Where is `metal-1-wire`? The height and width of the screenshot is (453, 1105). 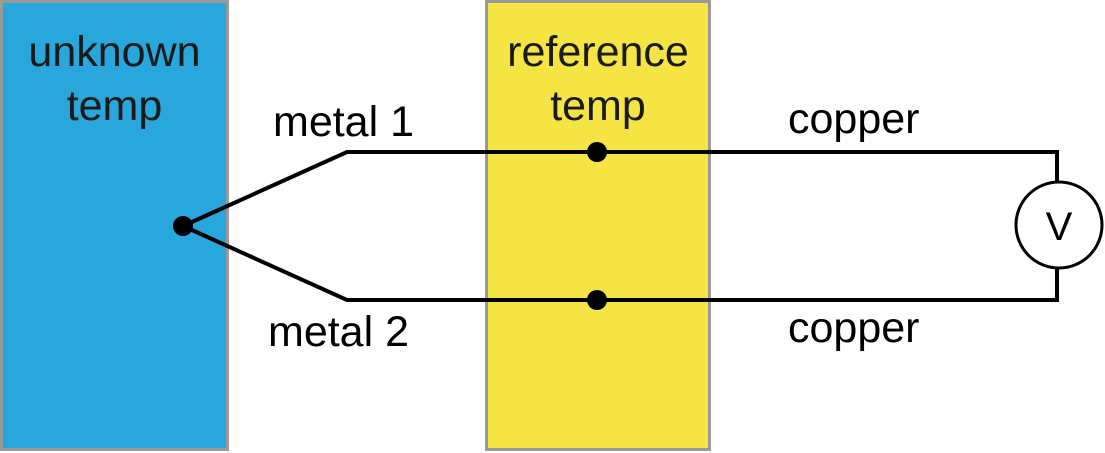
metal-1-wire is located at coordinates (389, 189).